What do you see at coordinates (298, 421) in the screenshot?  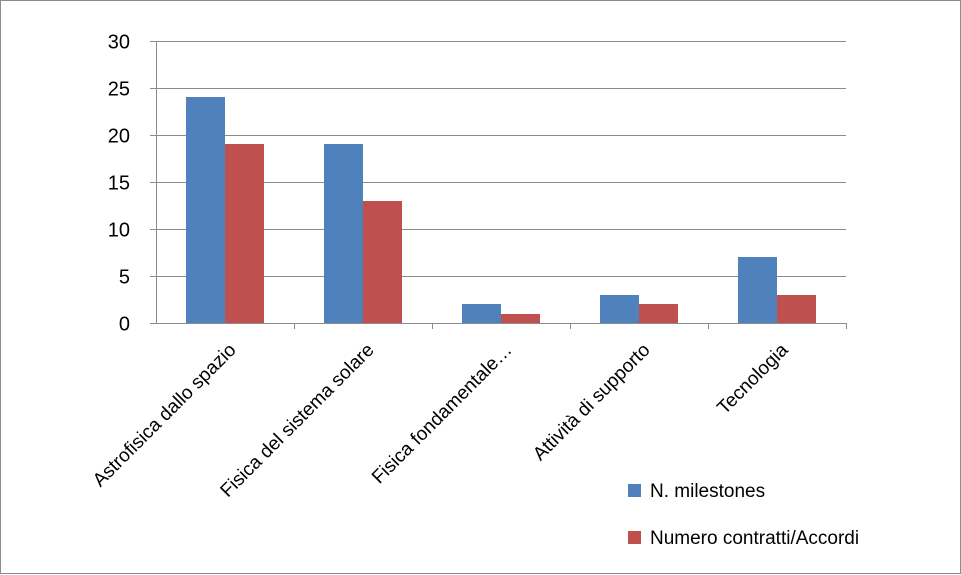 I see `category-label: Fisica del sistema solare` at bounding box center [298, 421].